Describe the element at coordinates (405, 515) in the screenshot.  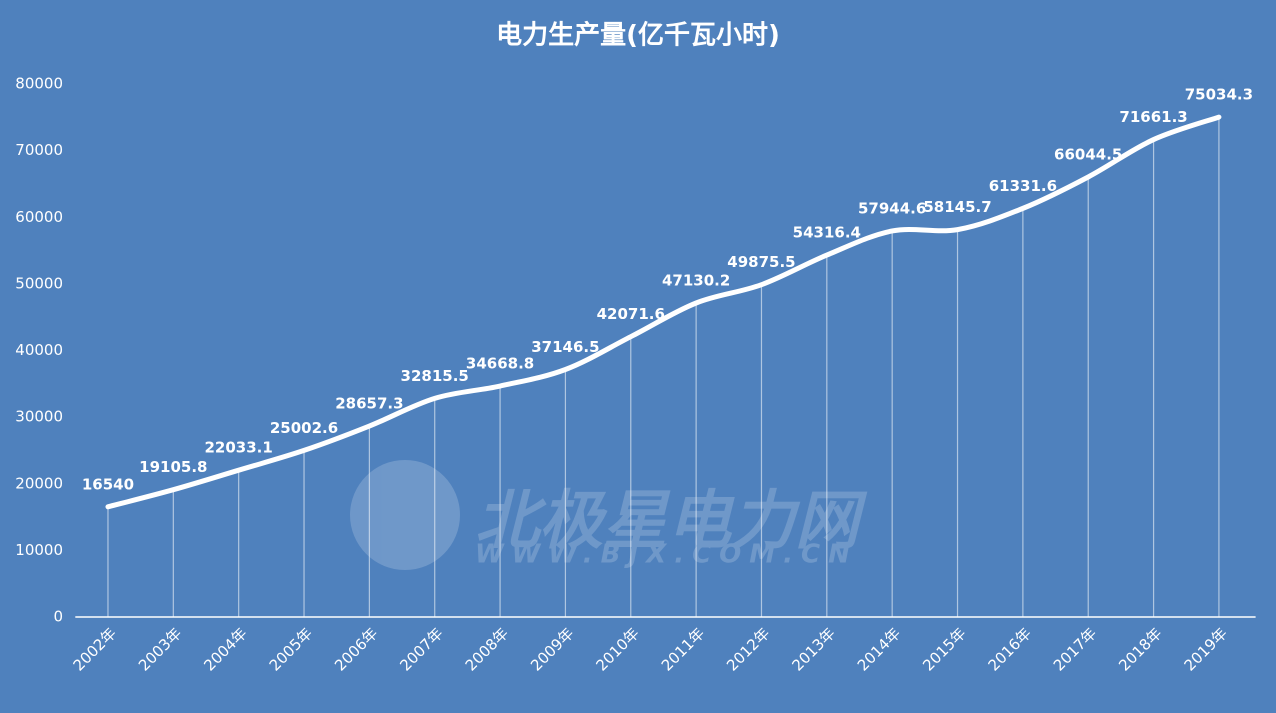
I see `watermark-logo` at that location.